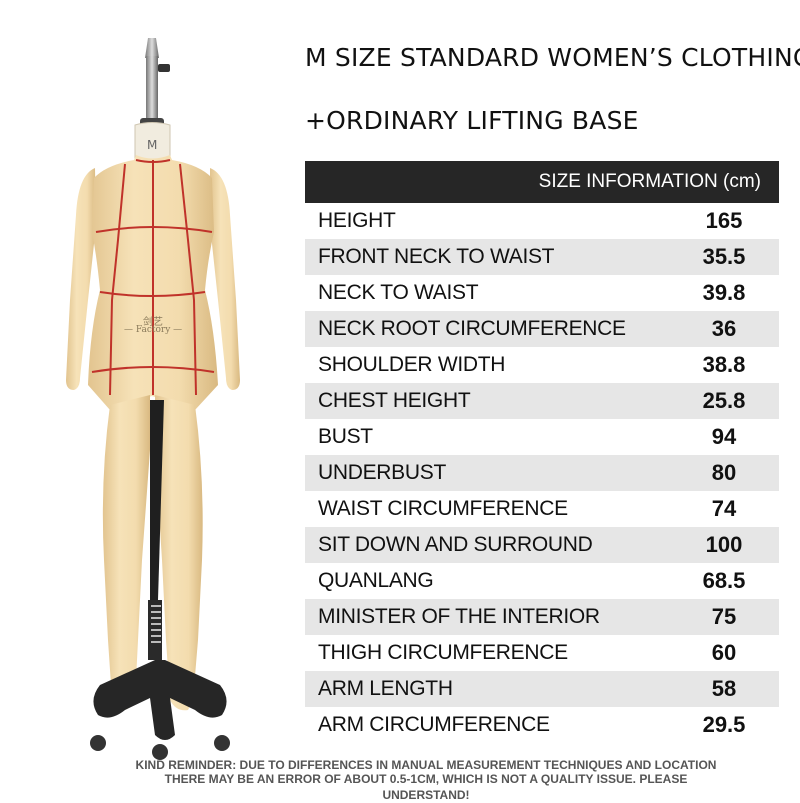 This screenshot has width=800, height=803. I want to click on table-row: NECK TO WAIST 39.8, so click(542, 293).